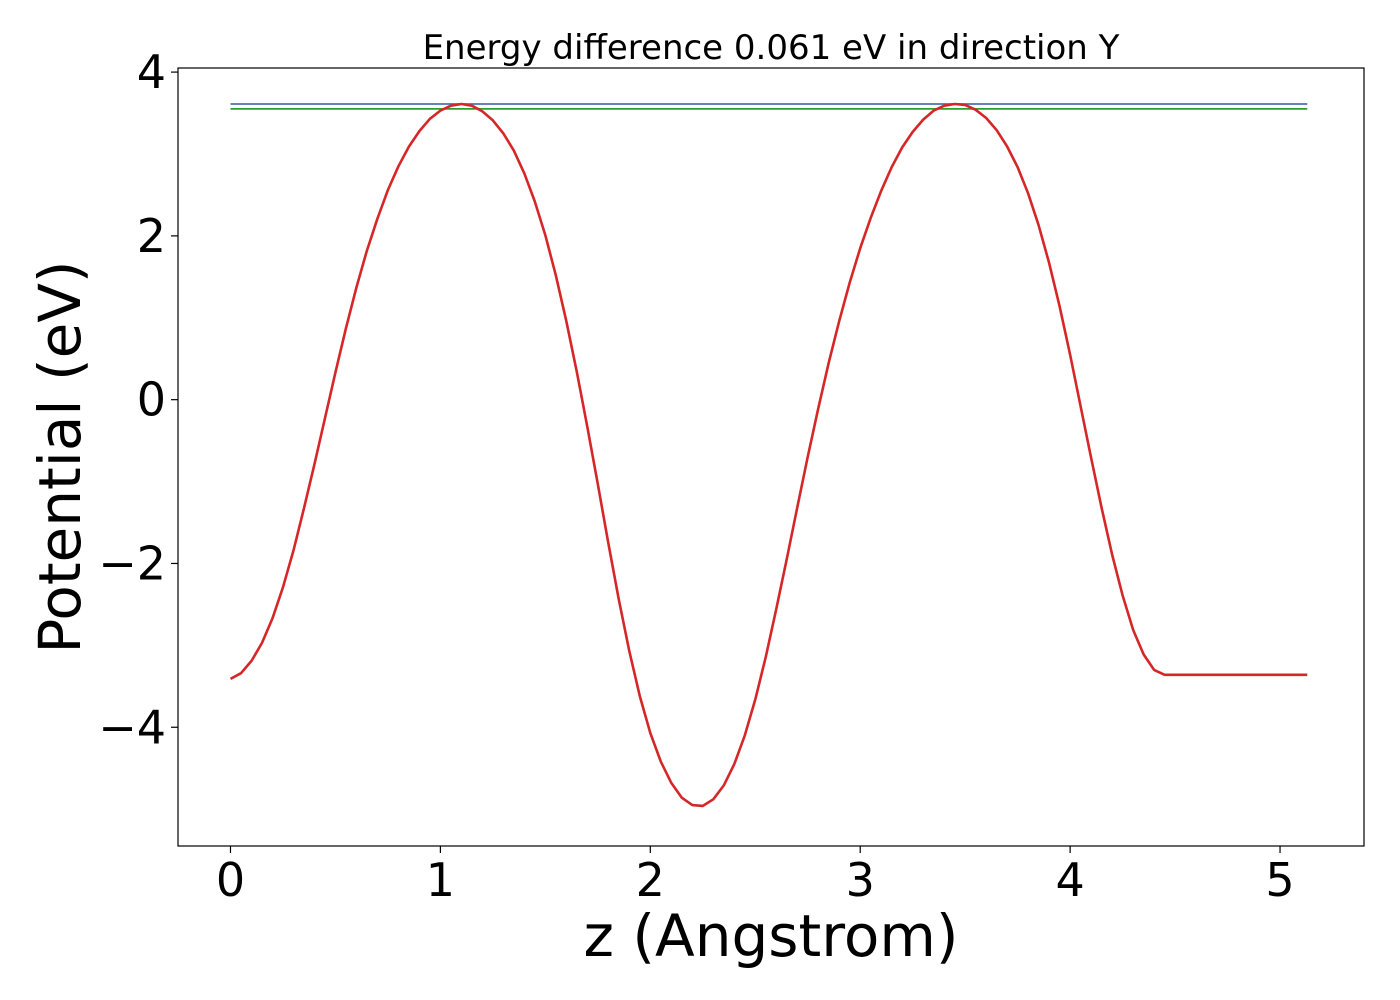  What do you see at coordinates (771, 936) in the screenshot?
I see `x-axis-label: z (Angstrom)` at bounding box center [771, 936].